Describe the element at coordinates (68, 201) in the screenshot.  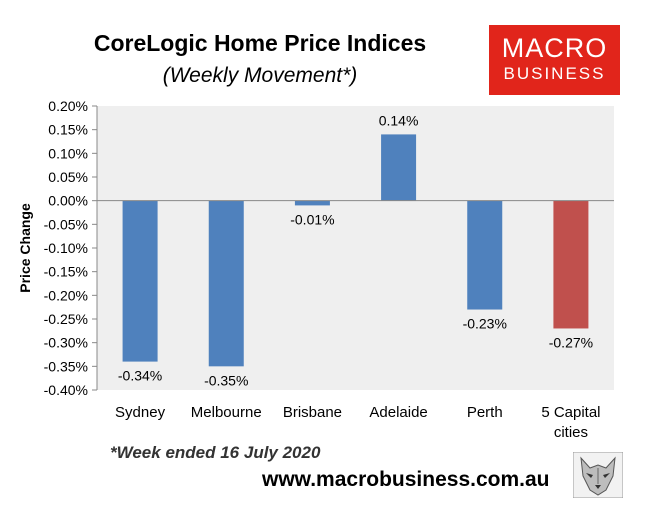
I see `y-tick-label: 0.00%` at that location.